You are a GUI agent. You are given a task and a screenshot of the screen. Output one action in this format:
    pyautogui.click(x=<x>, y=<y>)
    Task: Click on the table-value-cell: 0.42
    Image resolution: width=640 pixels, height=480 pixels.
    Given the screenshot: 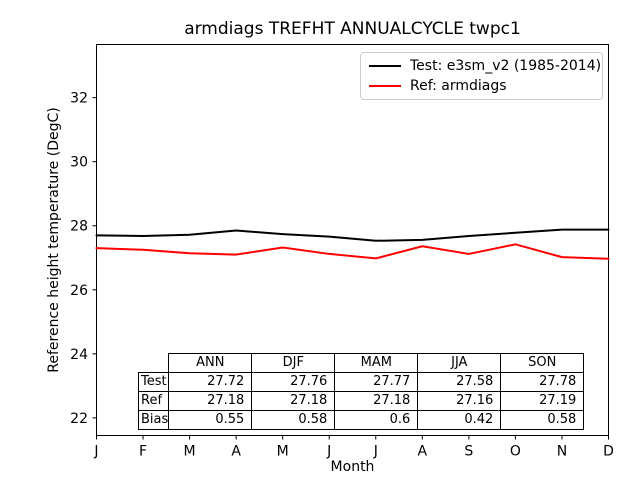 What is the action you would take?
    pyautogui.click(x=459, y=420)
    